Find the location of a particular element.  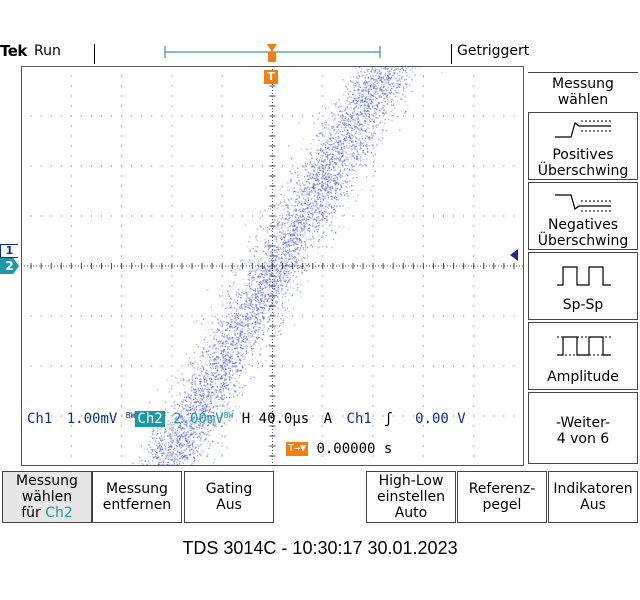

side-button-negative-overshoot: Negatives Überschwing is located at coordinates (583, 216).